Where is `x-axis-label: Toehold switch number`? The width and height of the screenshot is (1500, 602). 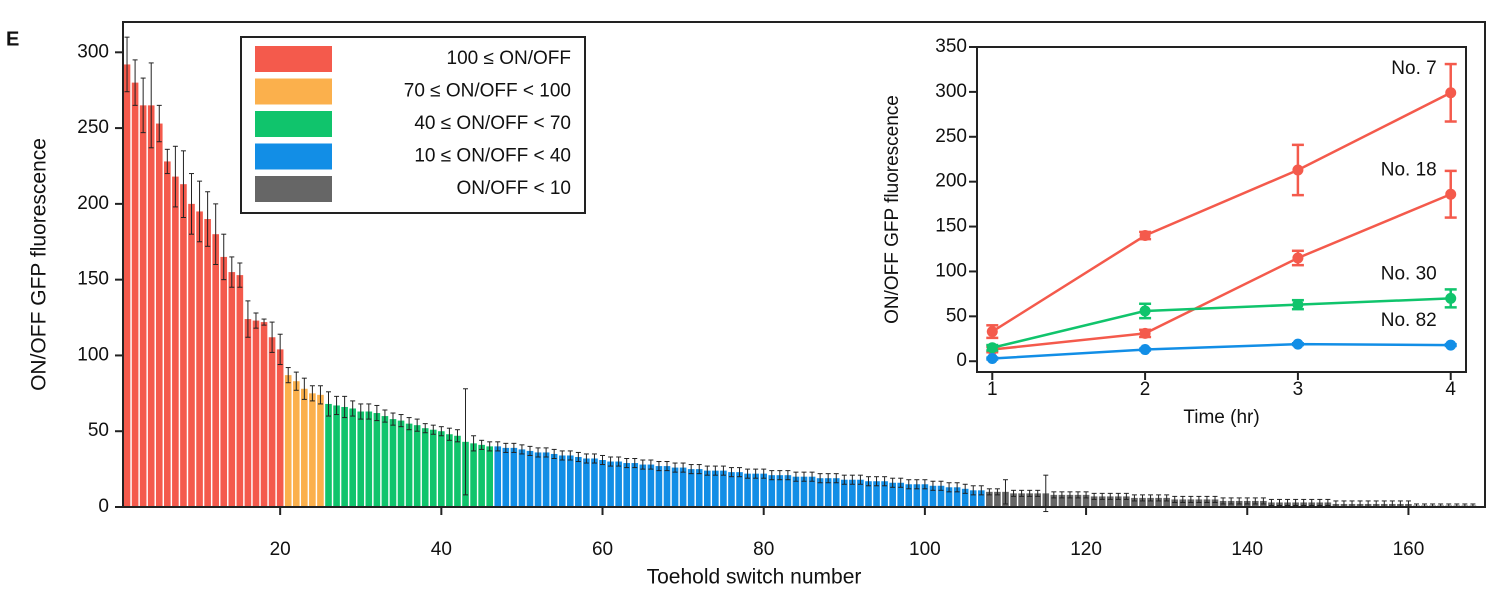
x-axis-label: Toehold switch number is located at coordinates (754, 577).